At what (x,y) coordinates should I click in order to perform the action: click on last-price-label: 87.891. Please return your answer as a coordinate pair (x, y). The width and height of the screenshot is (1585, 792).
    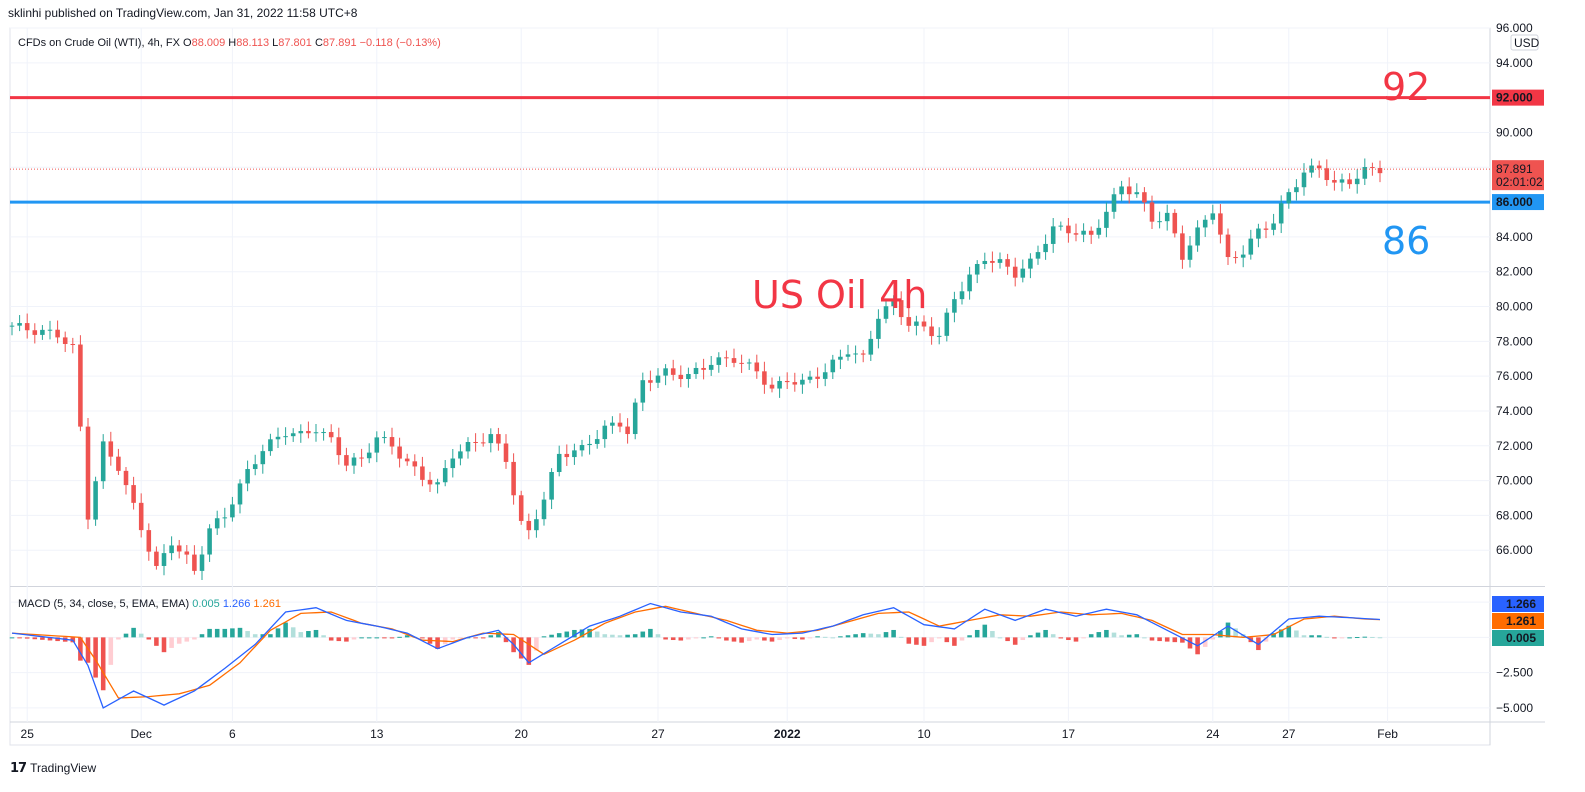
    Looking at the image, I should click on (1514, 169).